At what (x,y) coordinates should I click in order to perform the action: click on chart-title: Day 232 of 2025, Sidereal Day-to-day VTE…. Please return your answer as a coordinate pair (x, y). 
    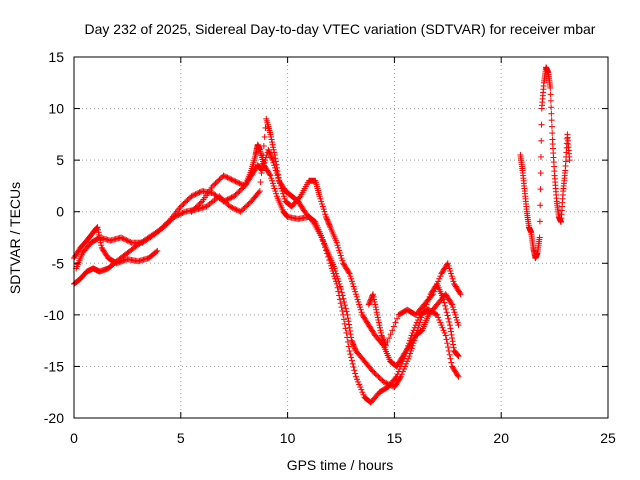
    Looking at the image, I should click on (340, 29).